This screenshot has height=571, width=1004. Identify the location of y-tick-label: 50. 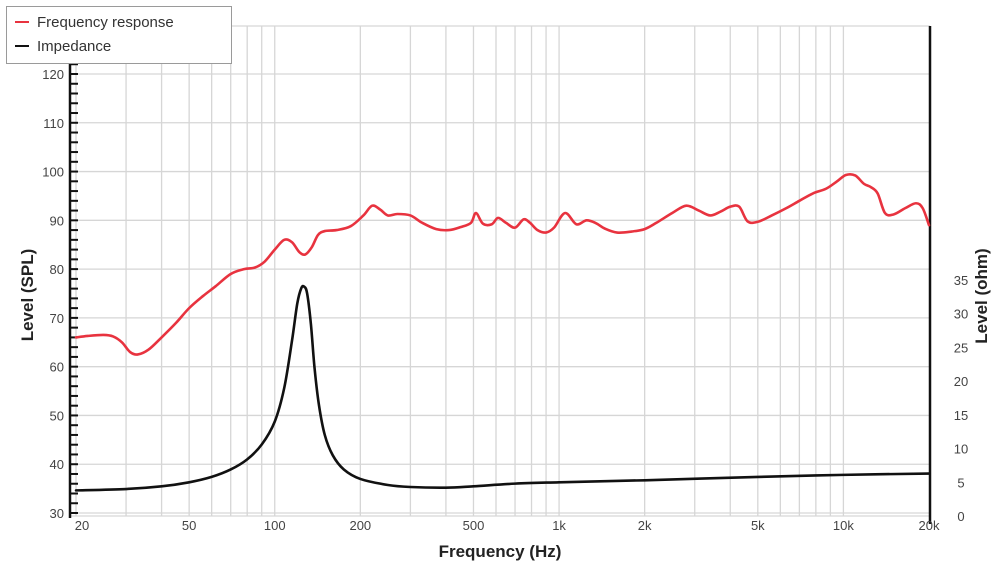
(57, 415).